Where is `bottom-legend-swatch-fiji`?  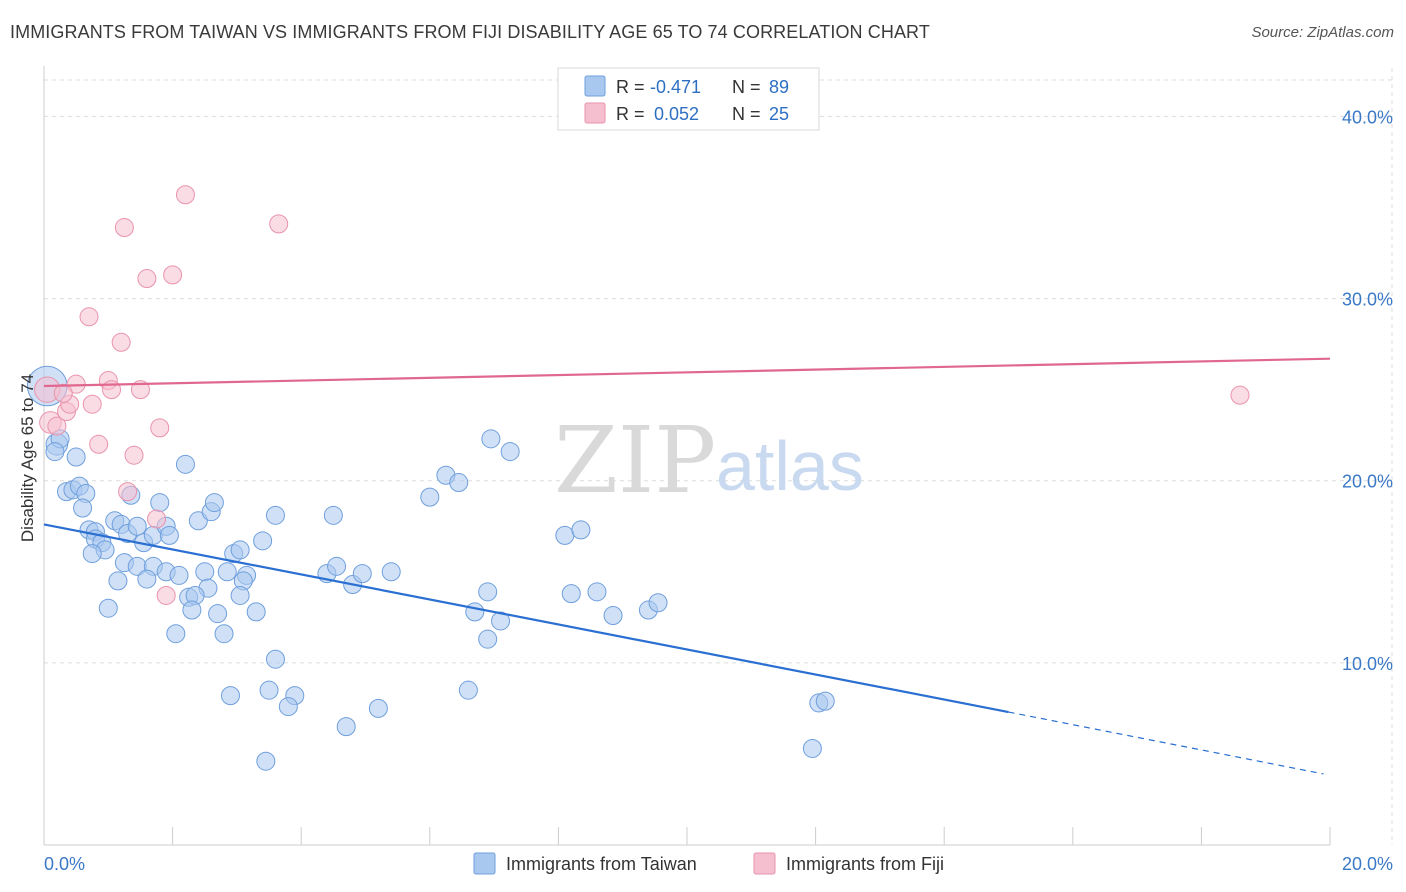
bottom-legend-swatch-fiji is located at coordinates (764, 863).